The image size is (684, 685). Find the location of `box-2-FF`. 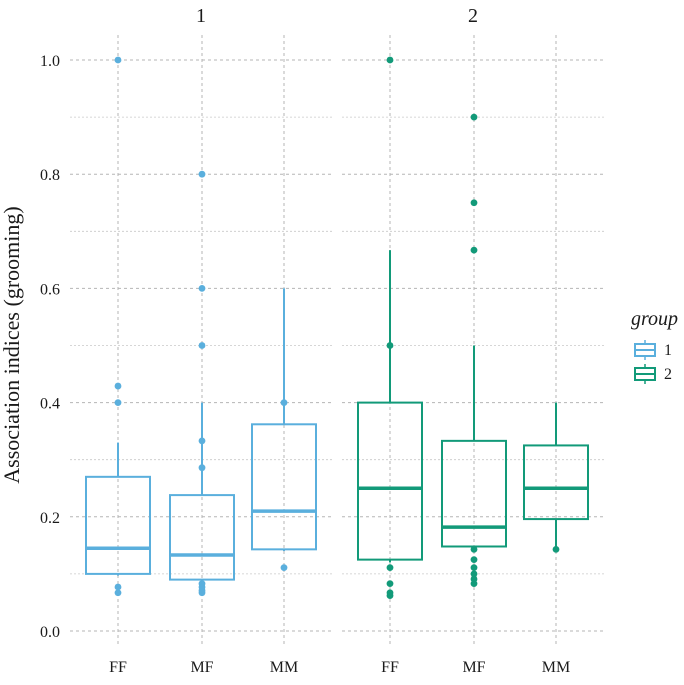

box-2-FF is located at coordinates (390, 327).